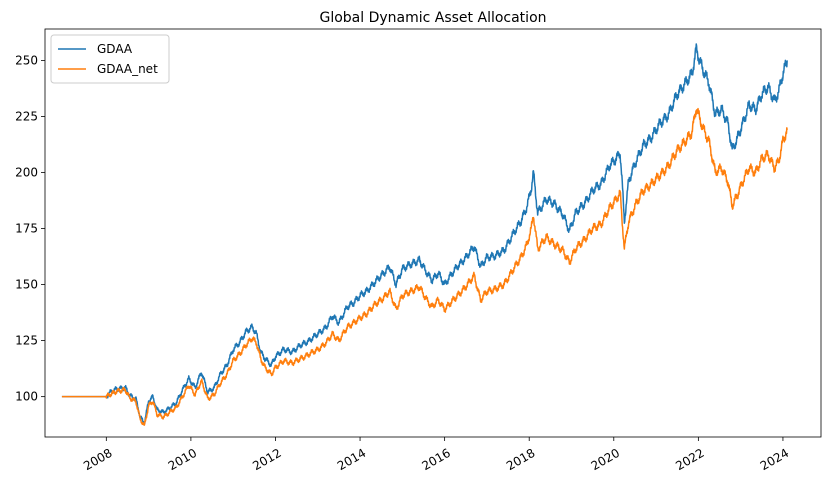 The height and width of the screenshot is (487, 831). I want to click on y-tick-label: 175, so click(26, 229).